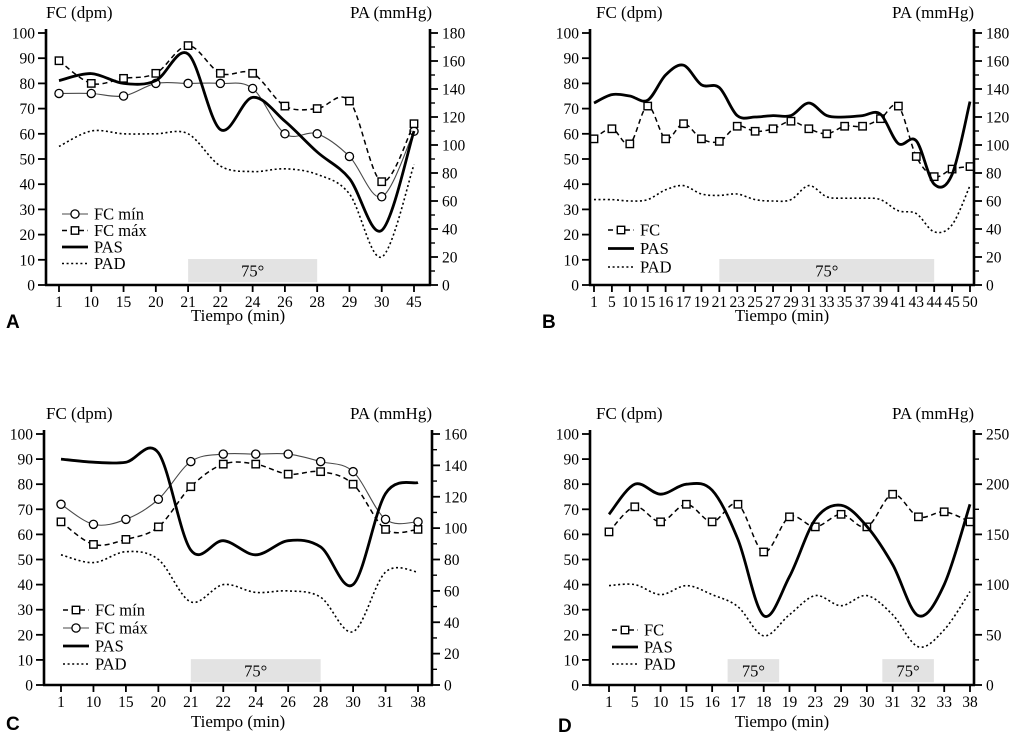 The width and height of the screenshot is (1024, 745). Describe the element at coordinates (450, 230) in the screenshot. I see `y-tick-label-right: 40` at that location.